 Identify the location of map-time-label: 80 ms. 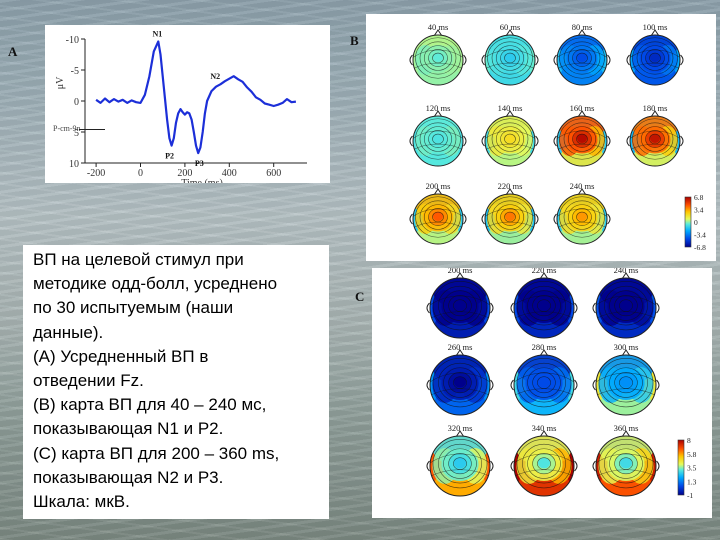
(582, 27).